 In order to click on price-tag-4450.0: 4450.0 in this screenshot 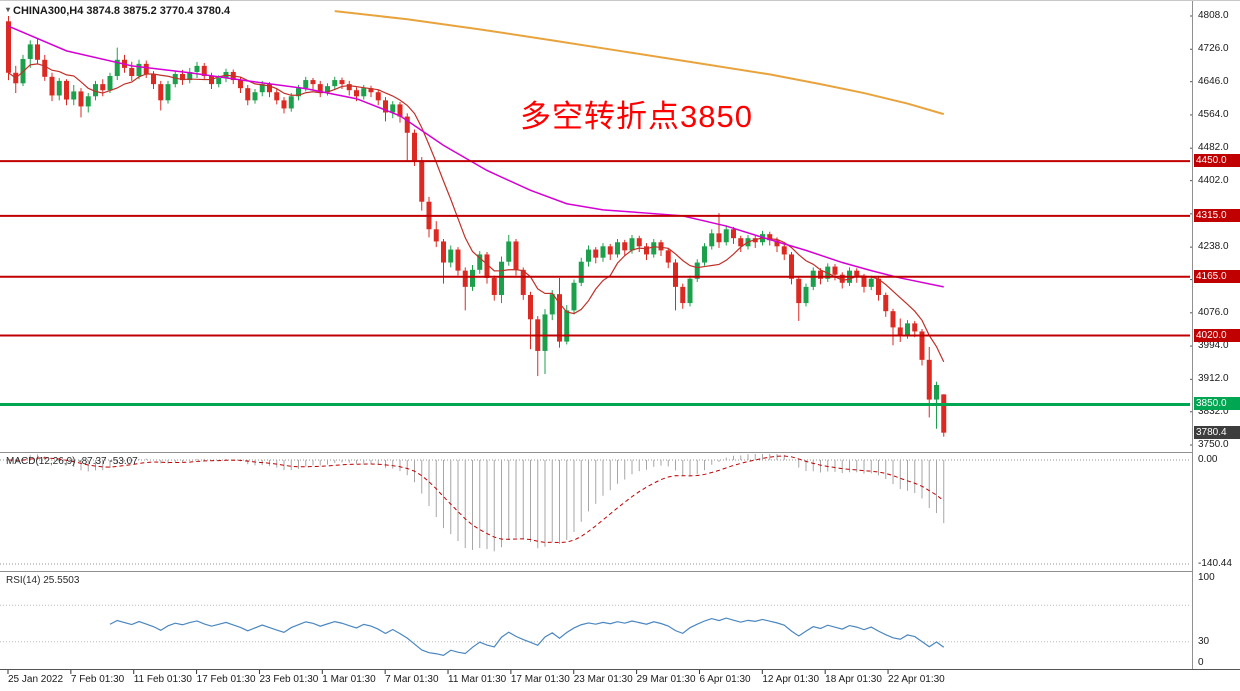, I will do `click(1217, 161)`.